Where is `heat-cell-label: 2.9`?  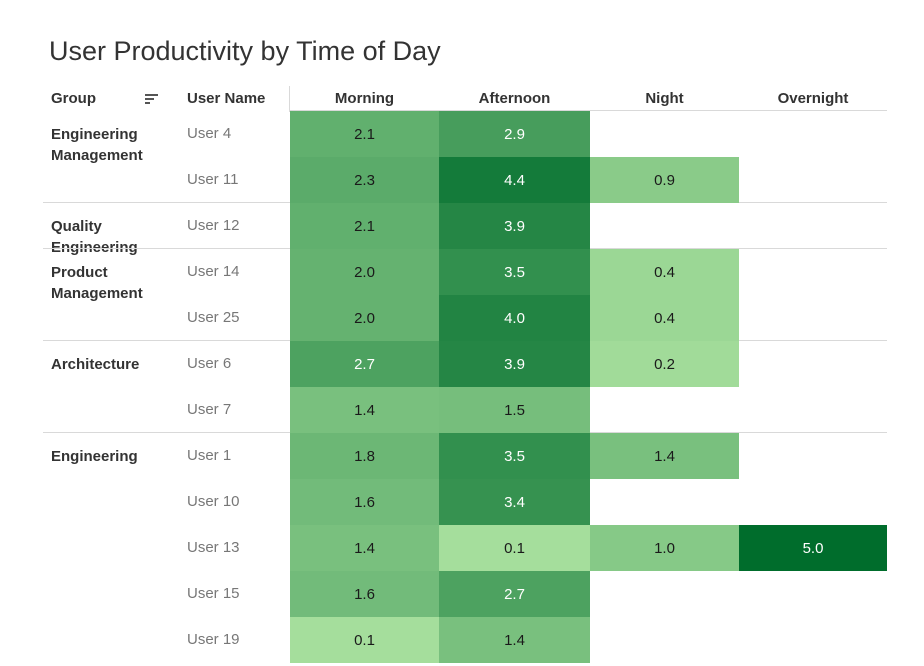 heat-cell-label: 2.9 is located at coordinates (514, 134).